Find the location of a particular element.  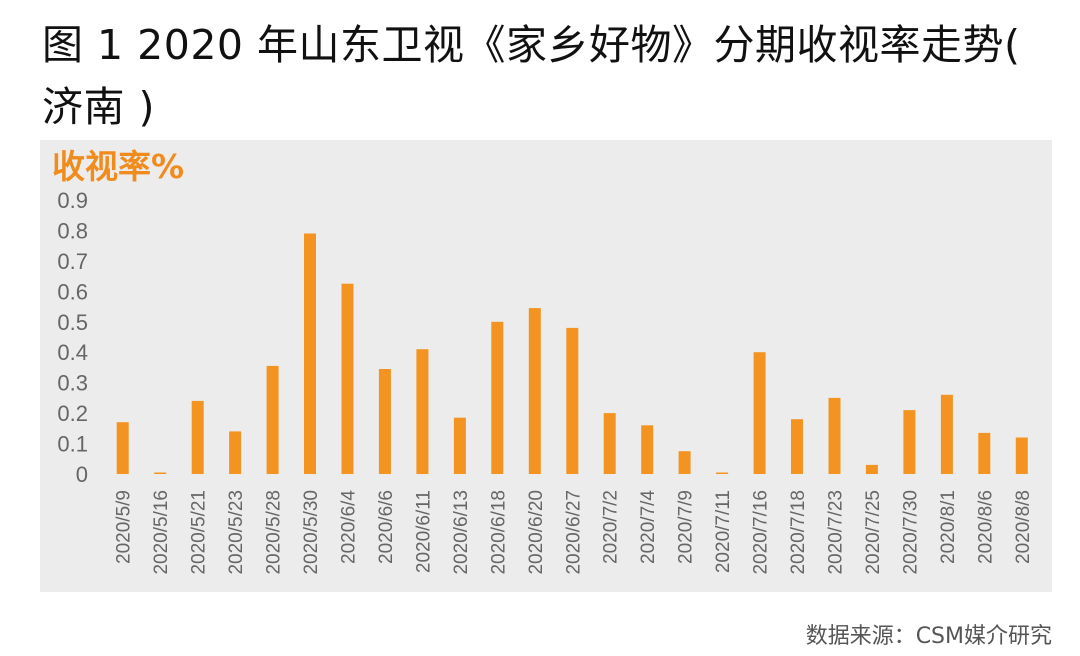

x-tick-label: 2020/6/4 is located at coordinates (348, 527).